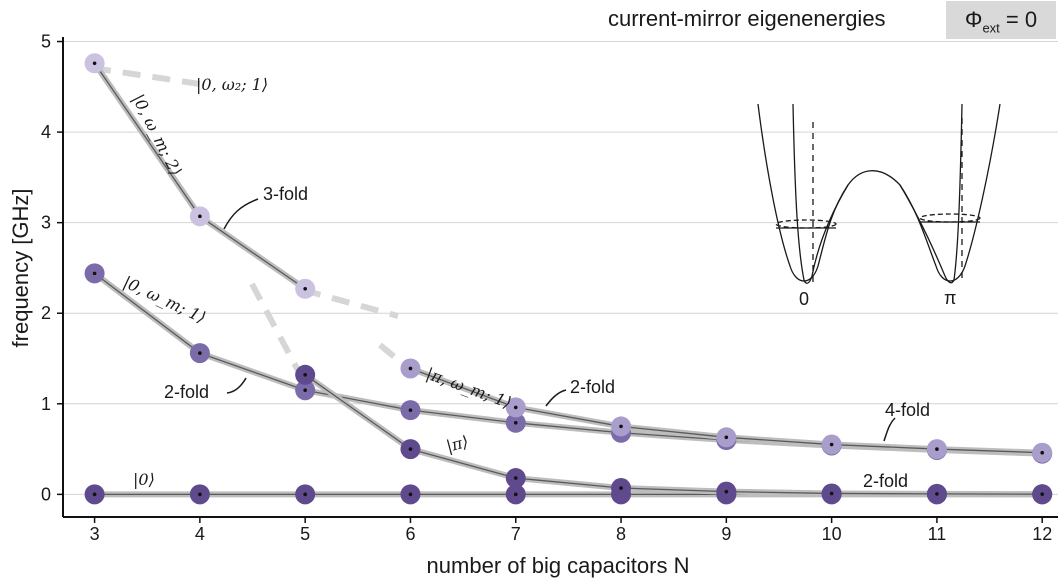 The image size is (1063, 581). I want to click on annotation-2-fold-left: 2-fold, so click(186, 392).